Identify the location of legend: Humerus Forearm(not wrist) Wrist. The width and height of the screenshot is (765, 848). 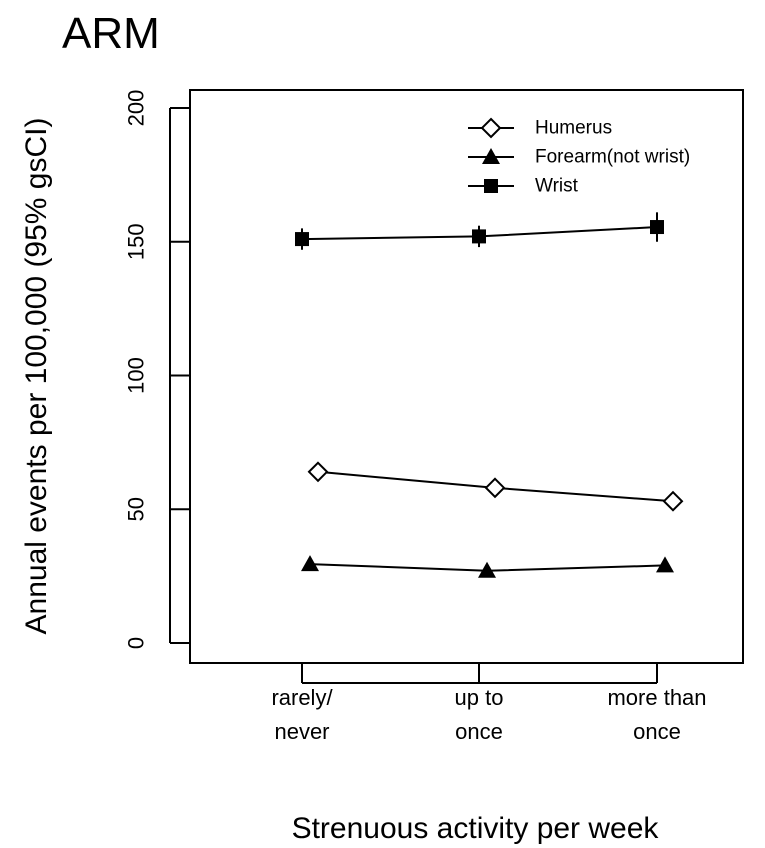
(579, 157).